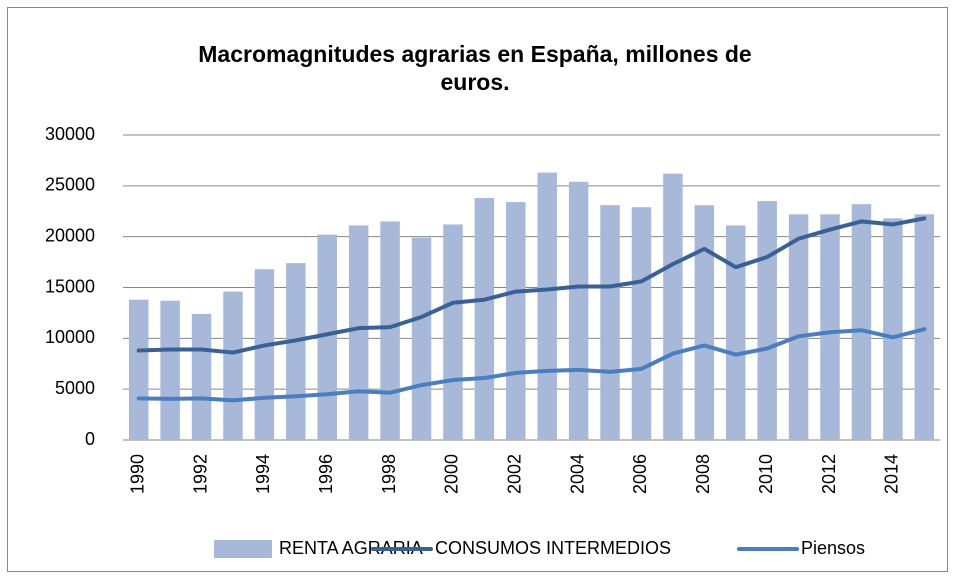  I want to click on x-tick-label: 2002, so click(515, 474).